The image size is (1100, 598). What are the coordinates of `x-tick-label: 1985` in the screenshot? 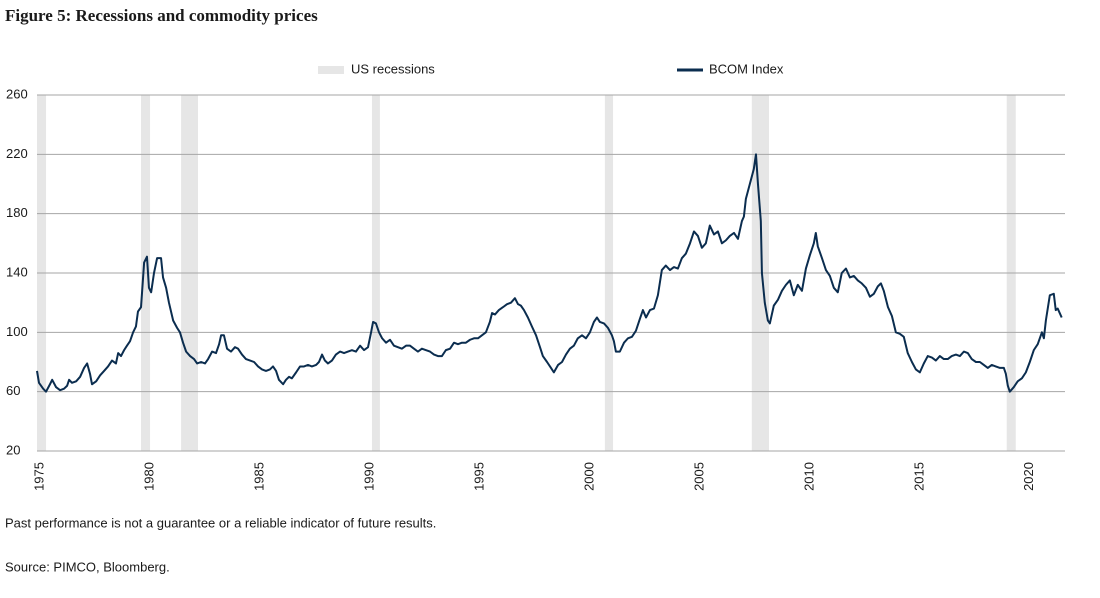 It's located at (258, 476).